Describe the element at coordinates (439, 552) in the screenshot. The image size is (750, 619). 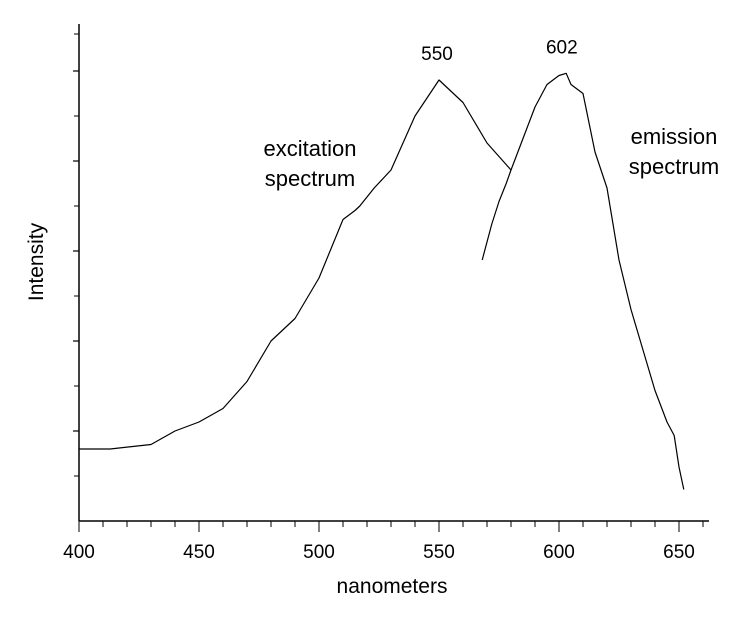
I see `x-tick-label: 550` at that location.